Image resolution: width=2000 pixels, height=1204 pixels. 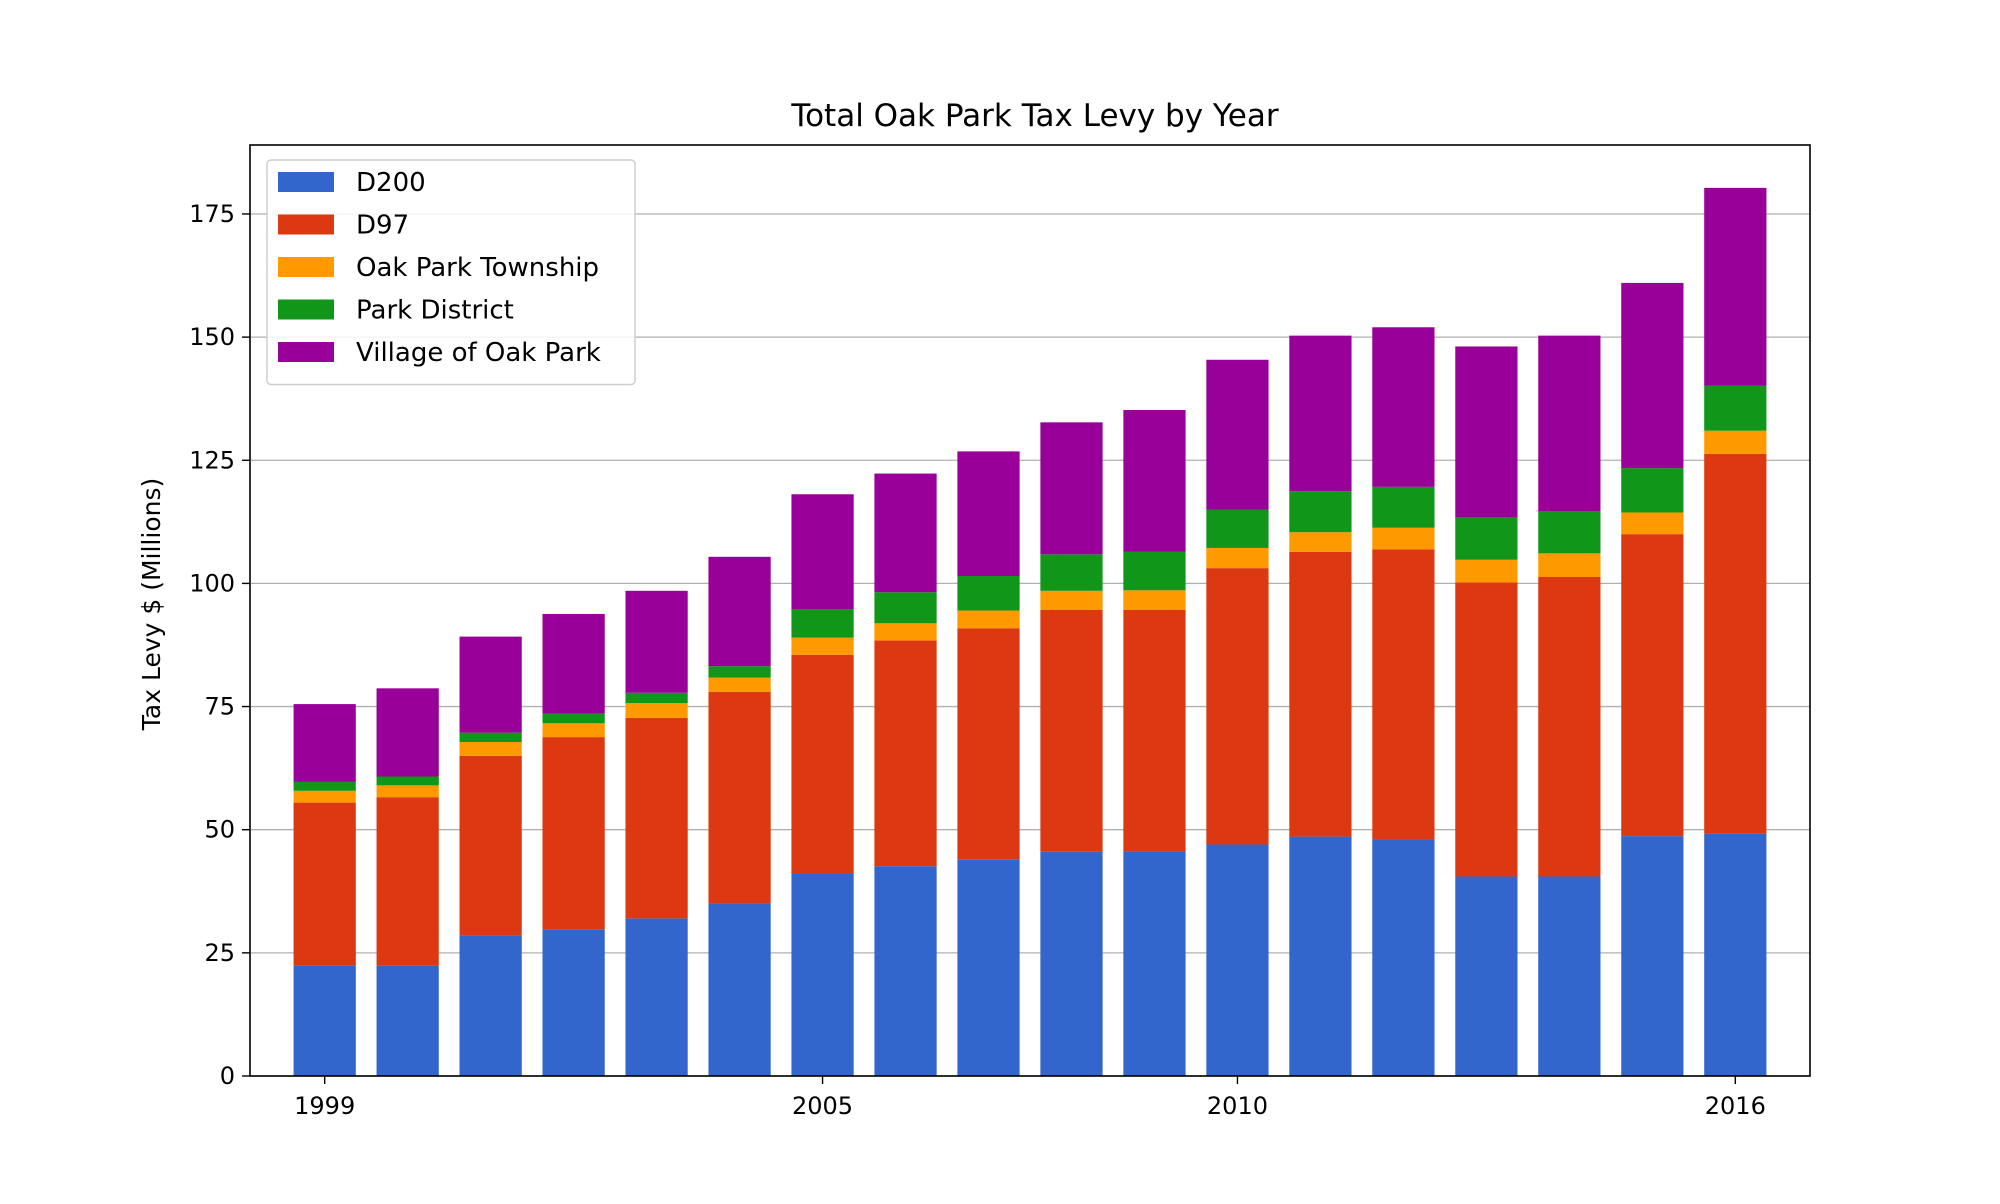 What do you see at coordinates (212, 583) in the screenshot?
I see `y-tick-label: 100` at bounding box center [212, 583].